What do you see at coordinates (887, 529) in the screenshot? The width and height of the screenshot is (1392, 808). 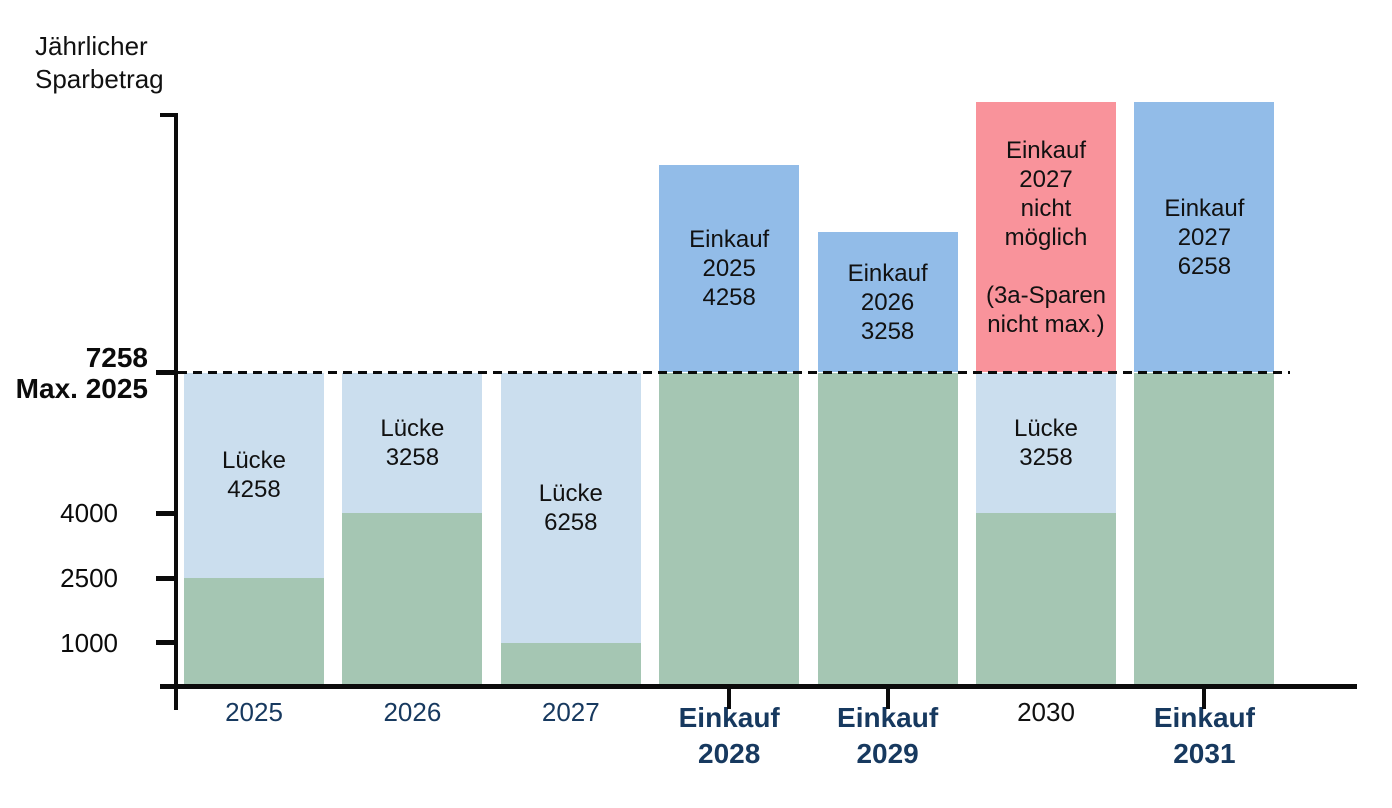 I see `bar-5-segment-green` at bounding box center [887, 529].